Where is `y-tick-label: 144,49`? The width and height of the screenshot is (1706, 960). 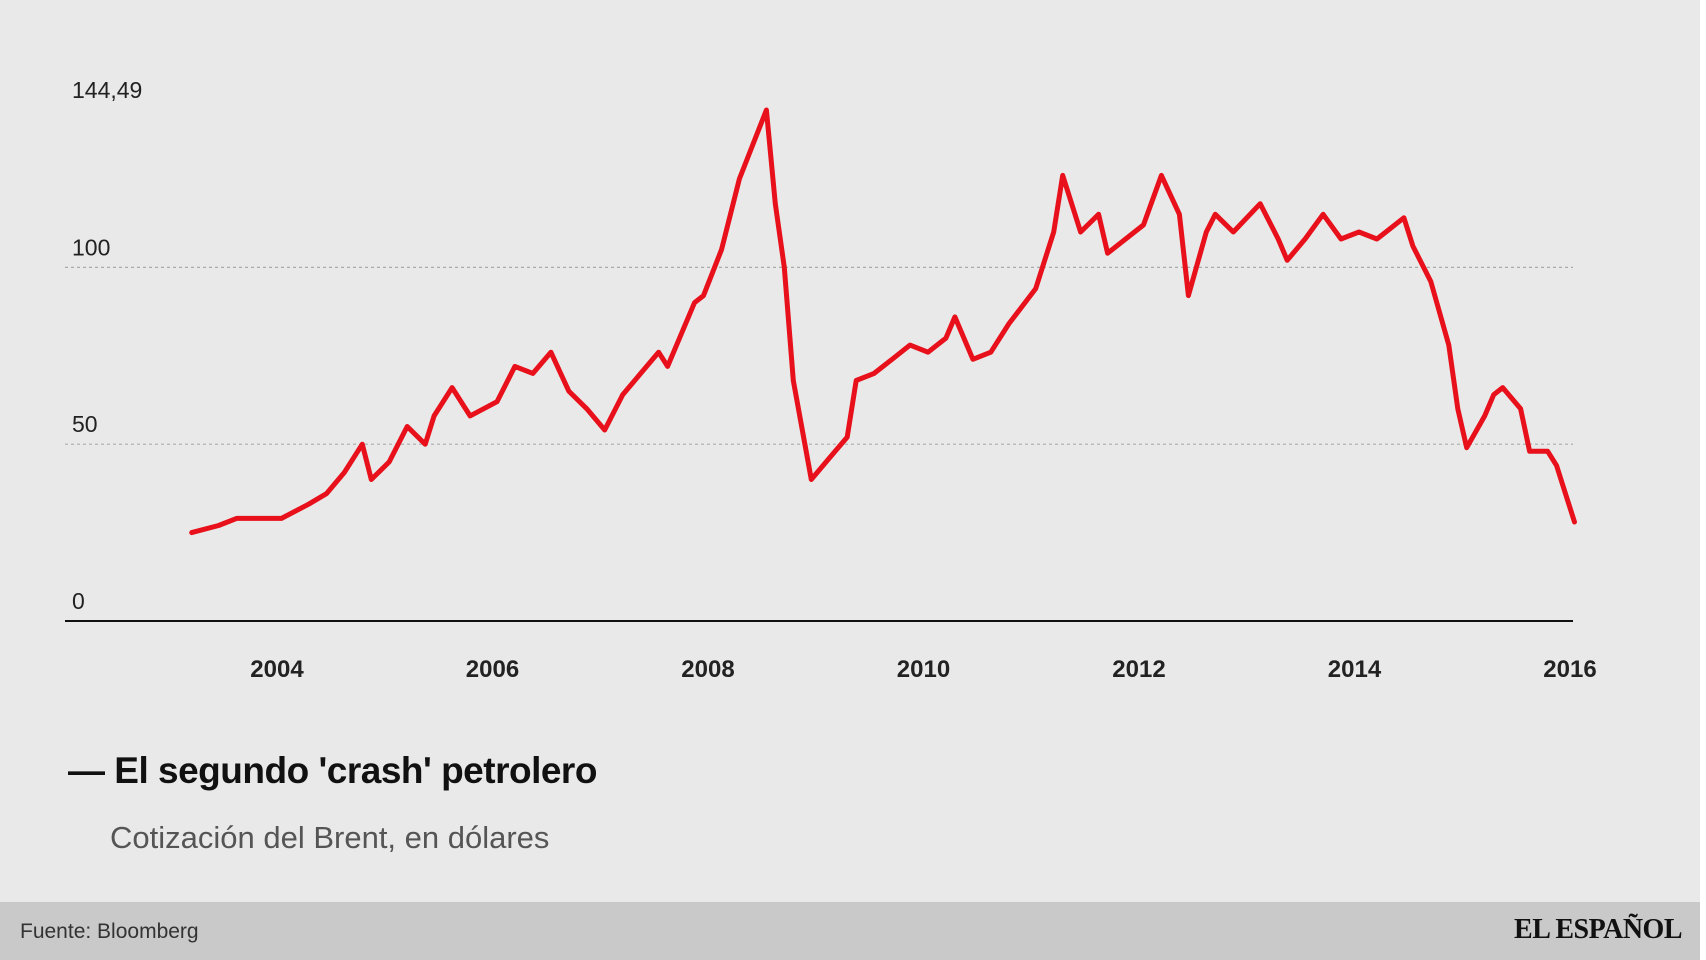
y-tick-label: 144,49 is located at coordinates (107, 90).